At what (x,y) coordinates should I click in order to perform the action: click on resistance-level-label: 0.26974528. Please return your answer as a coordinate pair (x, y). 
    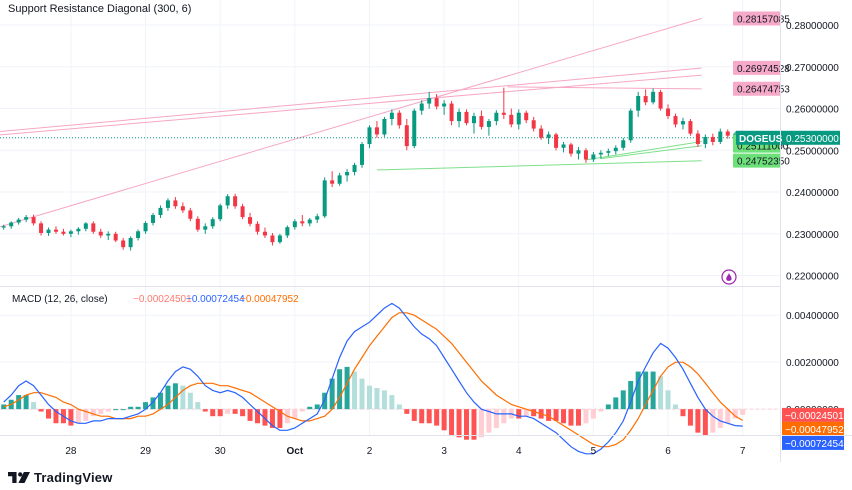
    Looking at the image, I should click on (761, 67).